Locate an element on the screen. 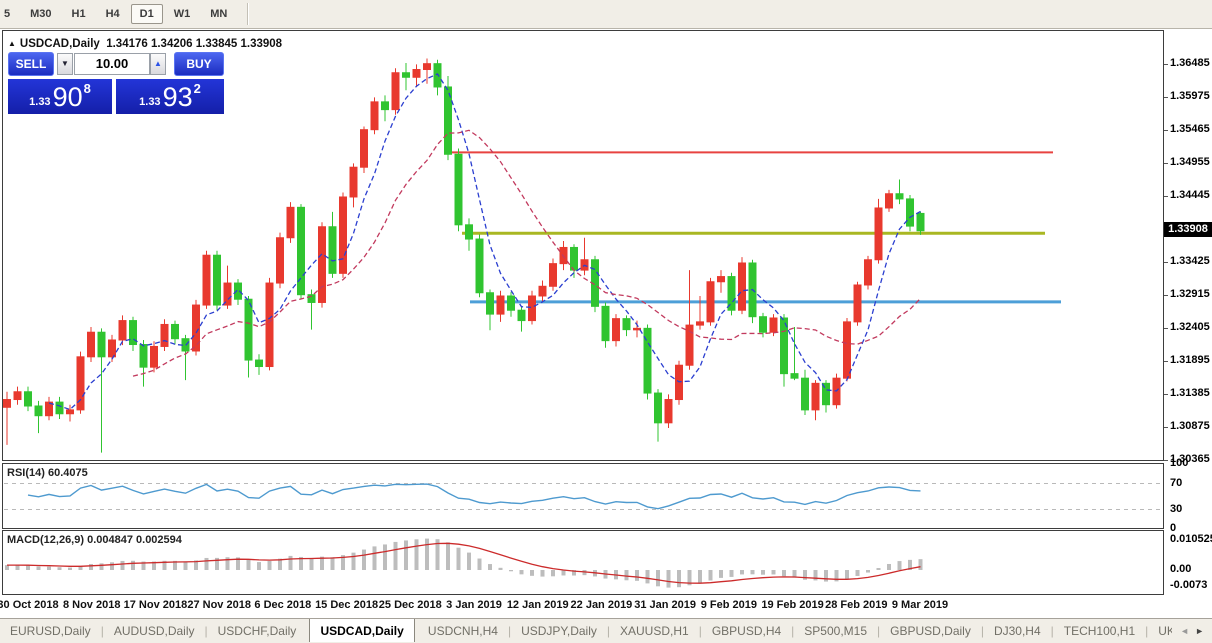 The height and width of the screenshot is (643, 1212). chart-ohlc-readout: 1.34176 1.34206 1.33845 1.33908 is located at coordinates (194, 44).